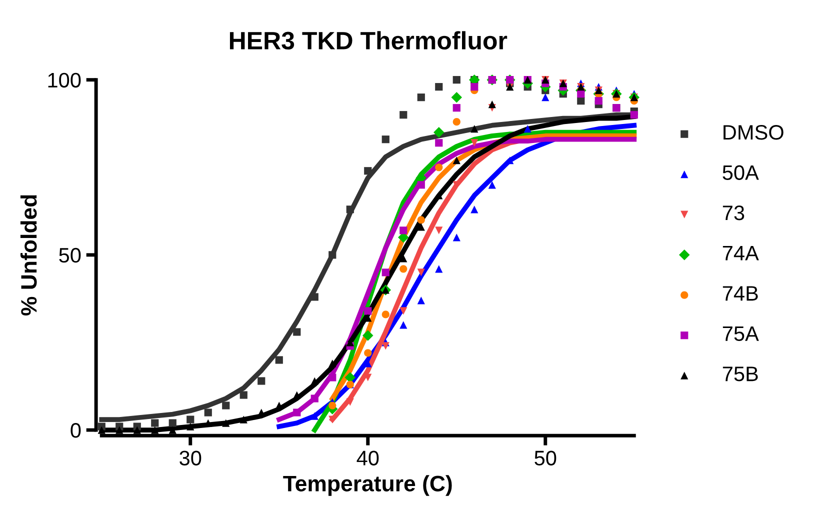  I want to click on y-axis-title: % Unfolded, so click(28, 255).